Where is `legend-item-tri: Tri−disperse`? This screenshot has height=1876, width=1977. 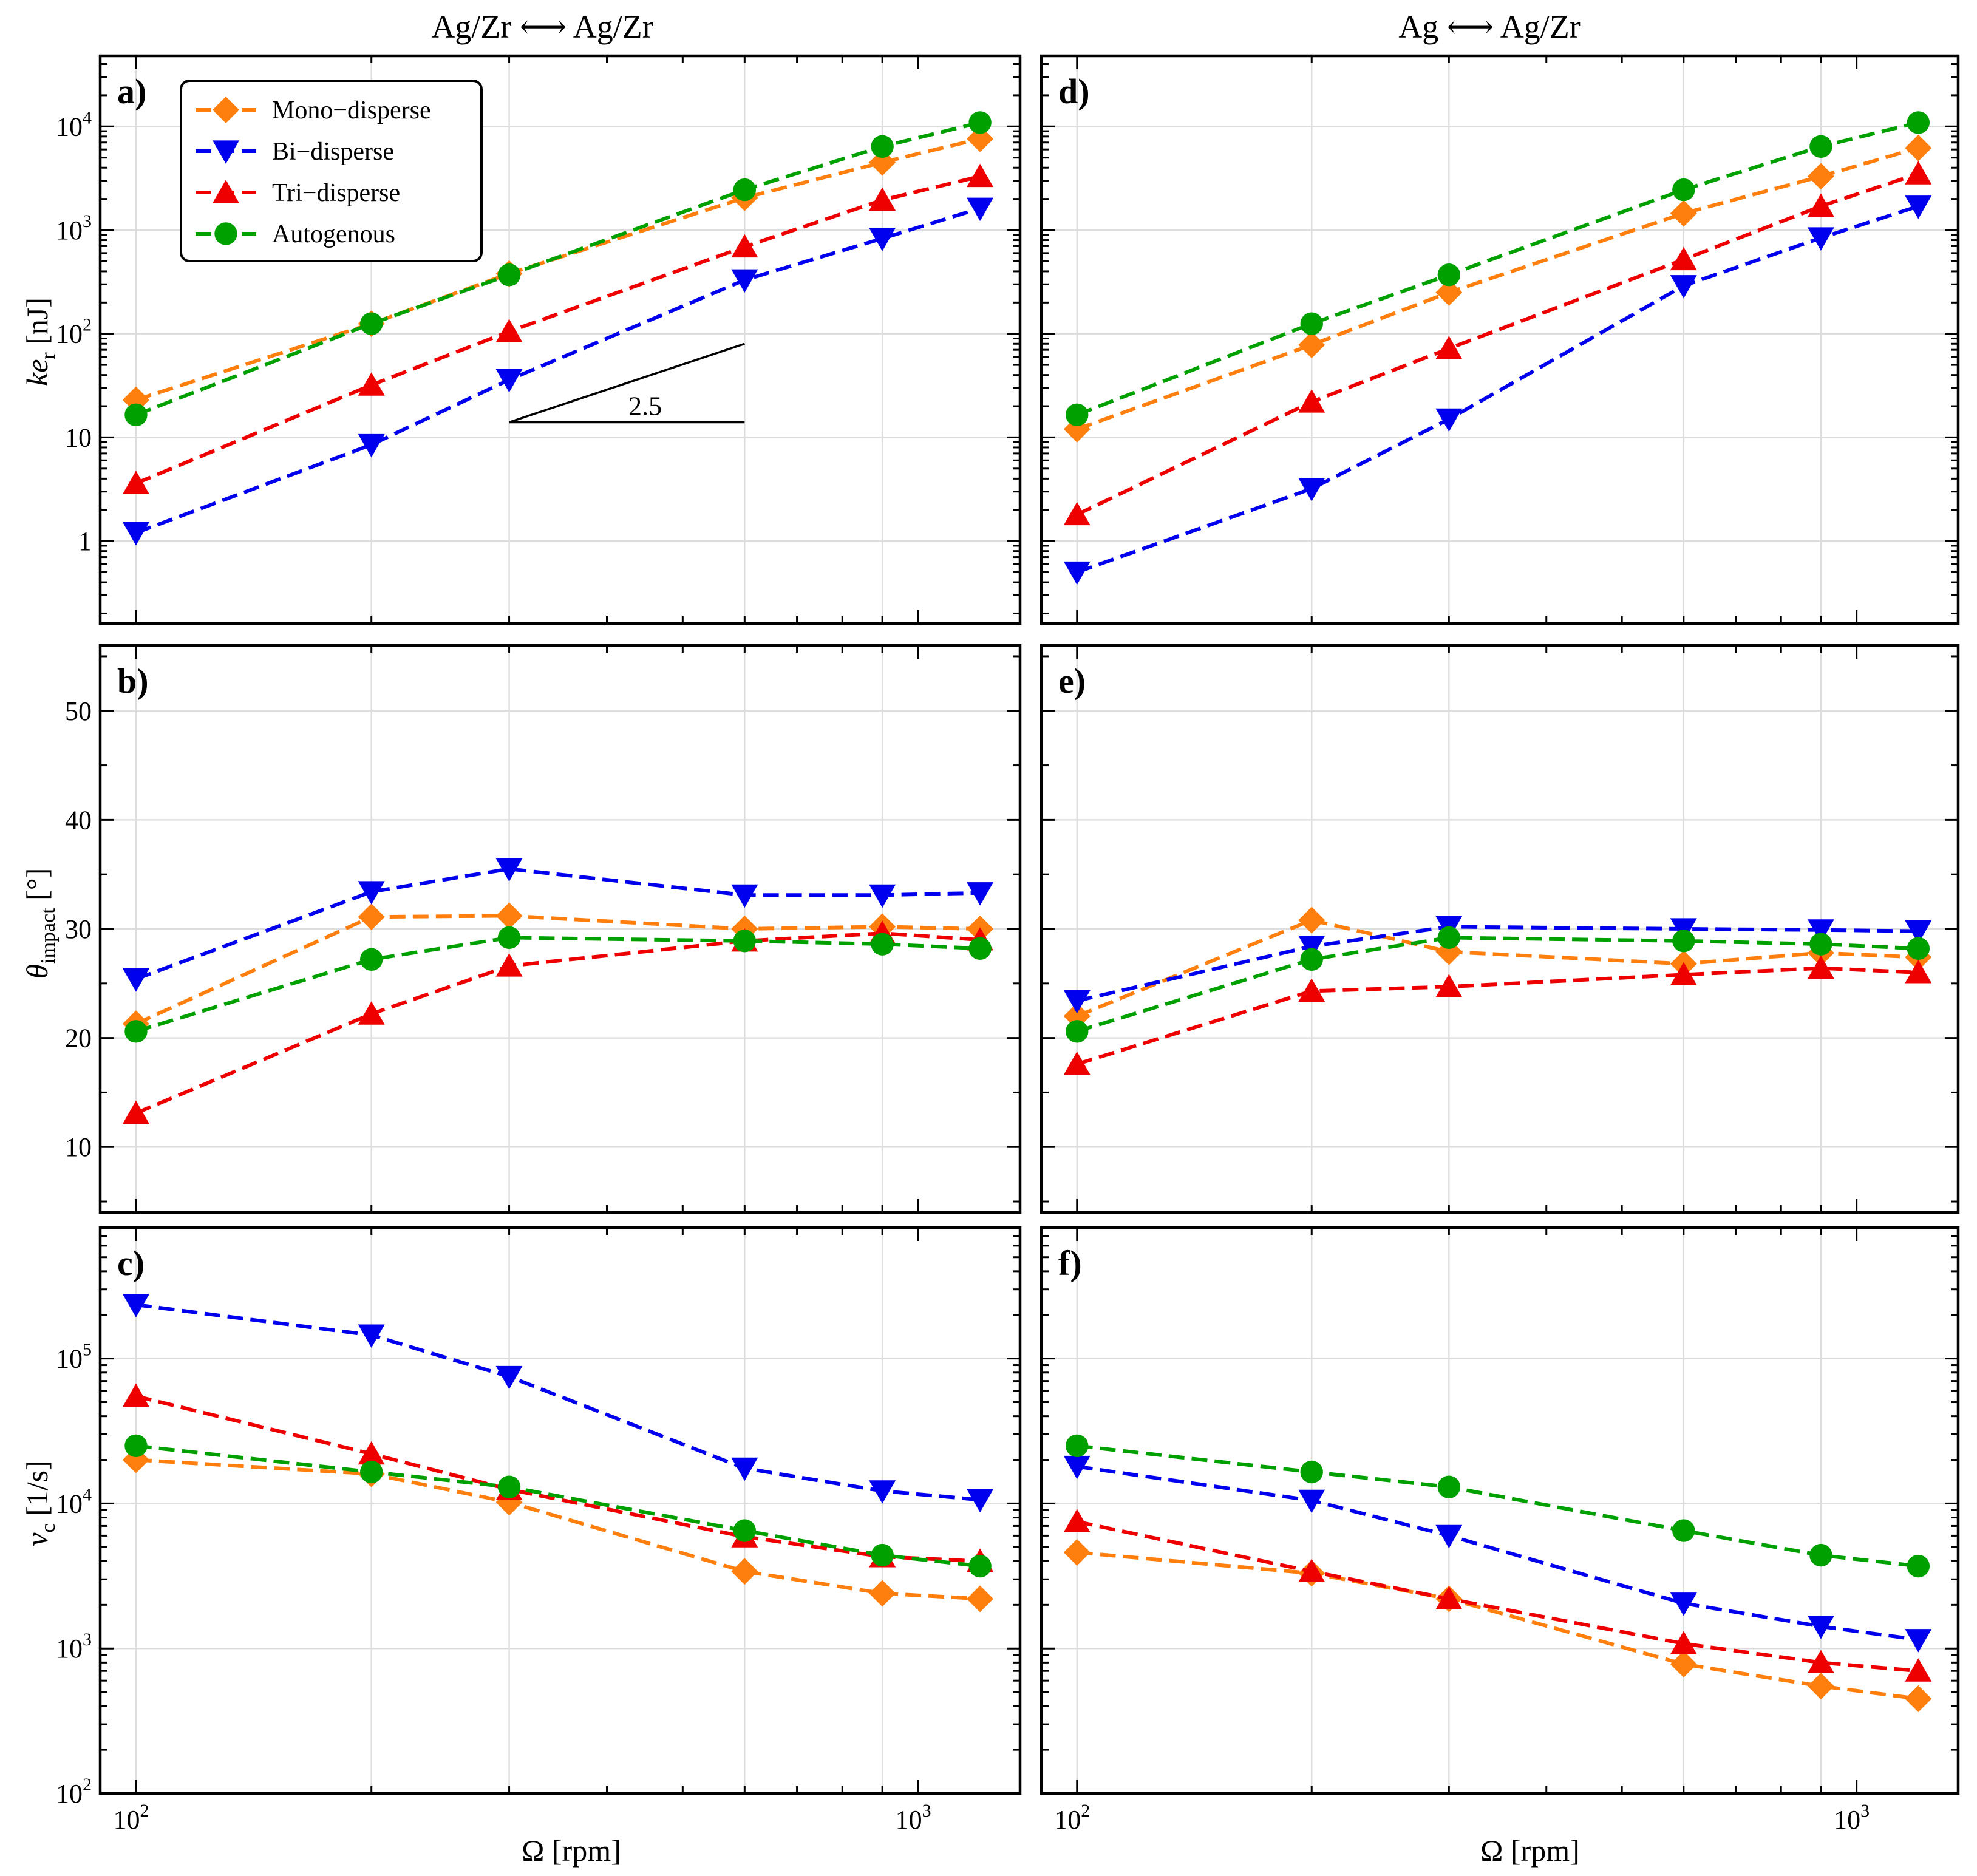 legend-item-tri: Tri−disperse is located at coordinates (298, 193).